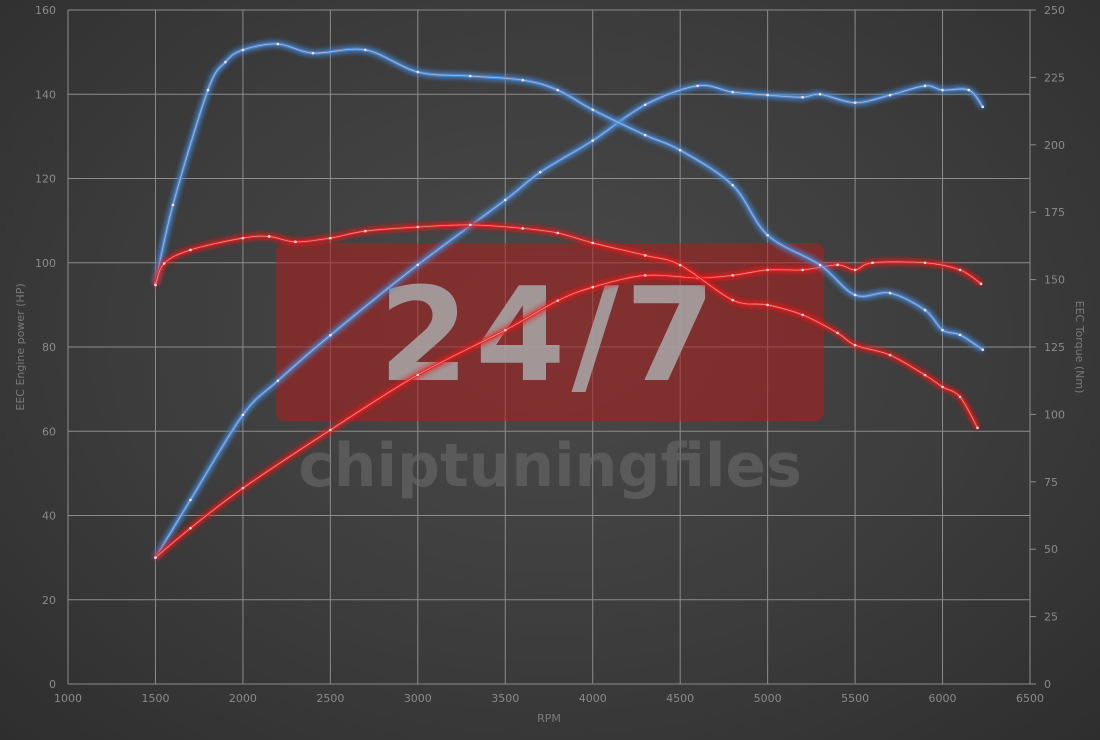 This screenshot has width=1100, height=740. I want to click on x-tick-label: 1500, so click(155, 698).